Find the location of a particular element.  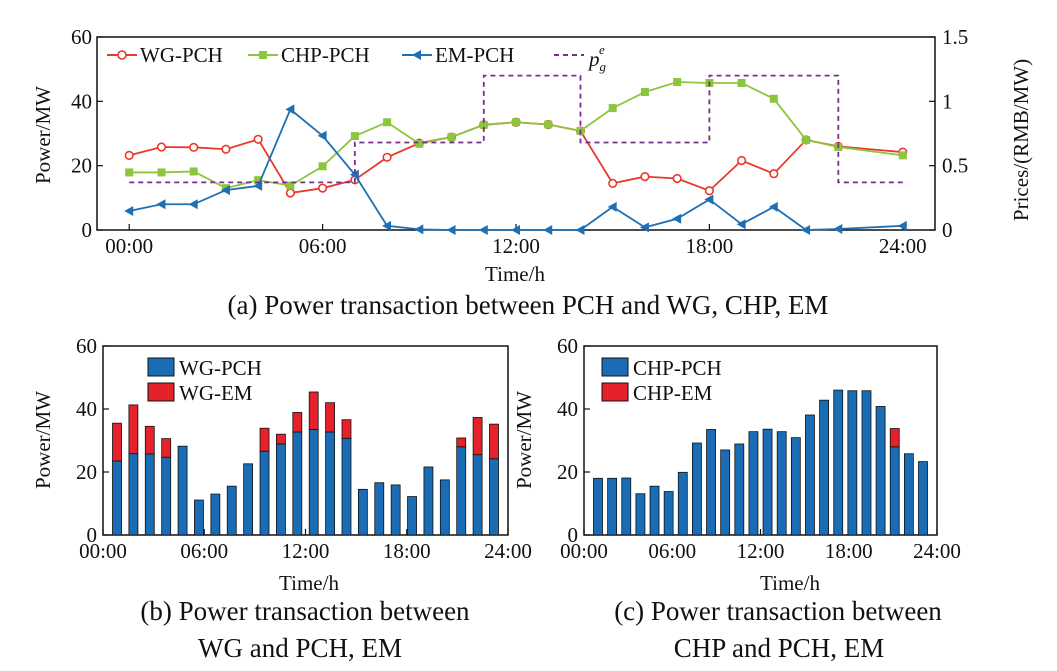

panel-b-xtick-label: 12:00 is located at coordinates (306, 551).